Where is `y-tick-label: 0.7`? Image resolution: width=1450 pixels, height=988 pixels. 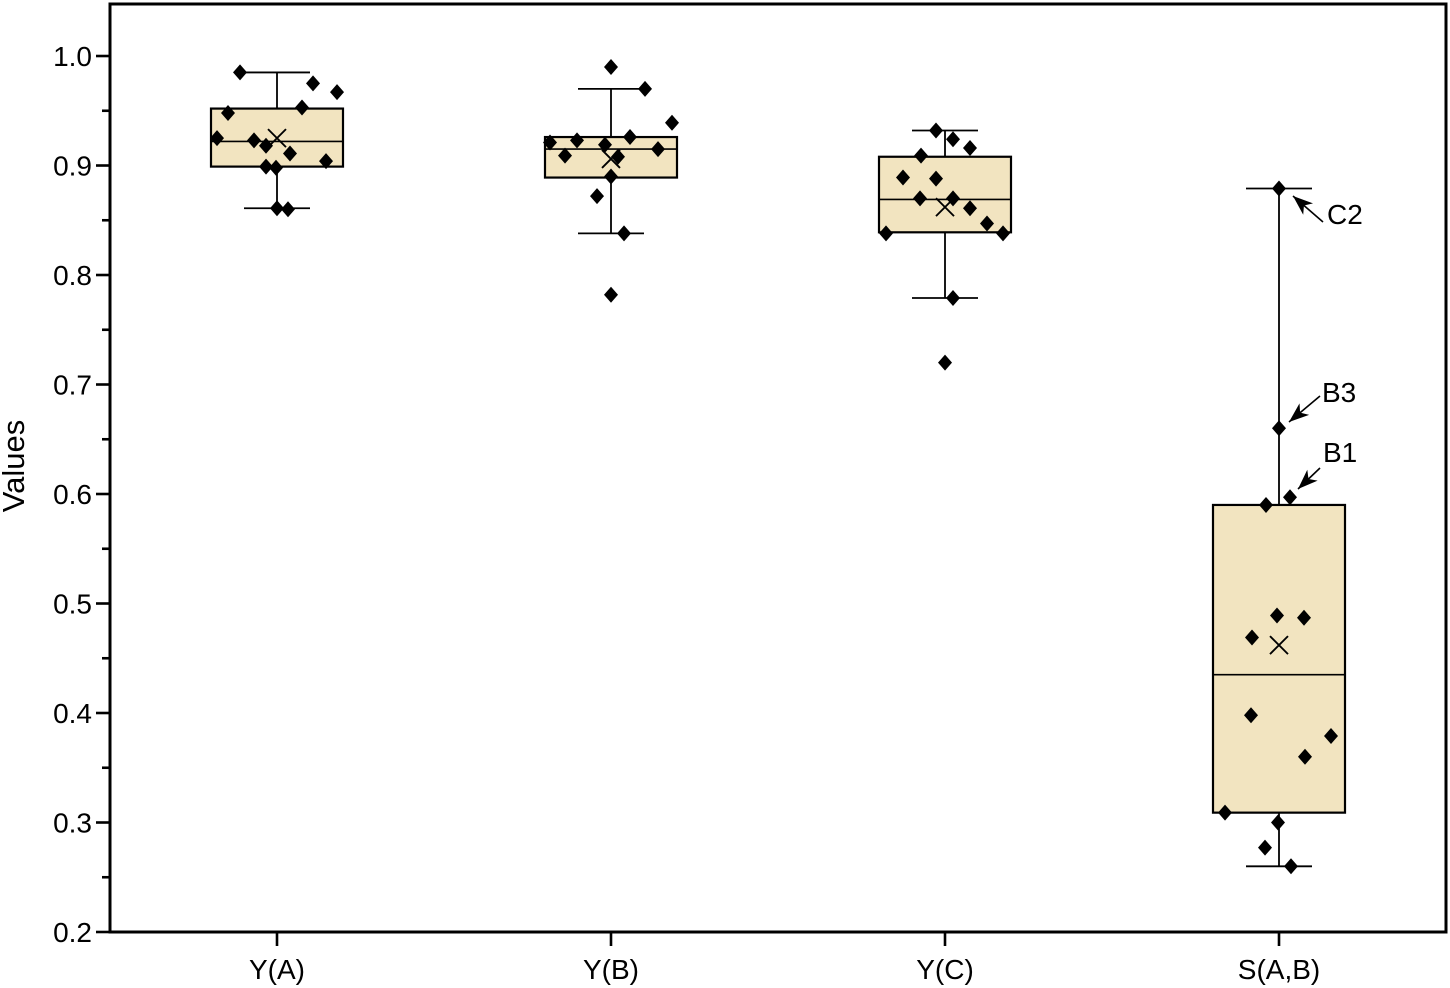 y-tick-label: 0.7 is located at coordinates (72, 385).